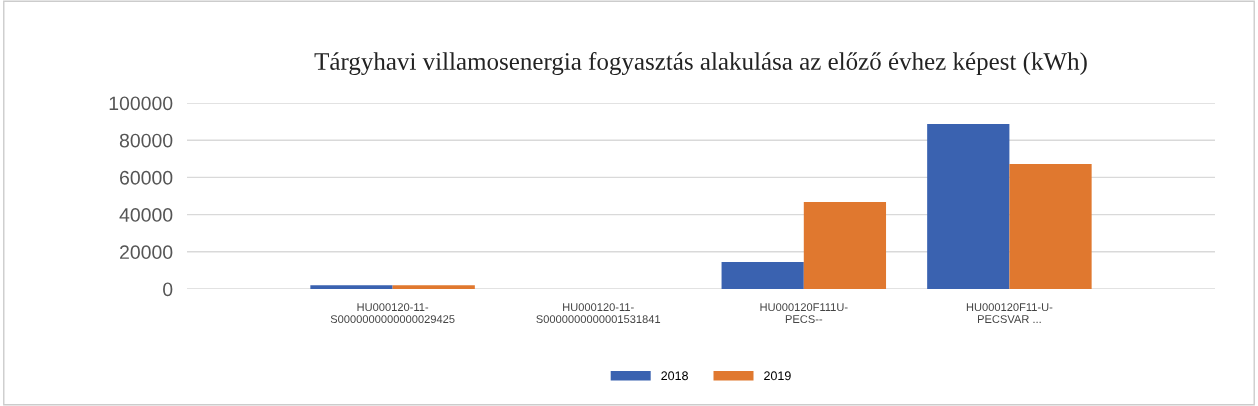 The image size is (1258, 406). What do you see at coordinates (804, 313) in the screenshot?
I see `x-tick-label: HU000120F111U- PECS--` at bounding box center [804, 313].